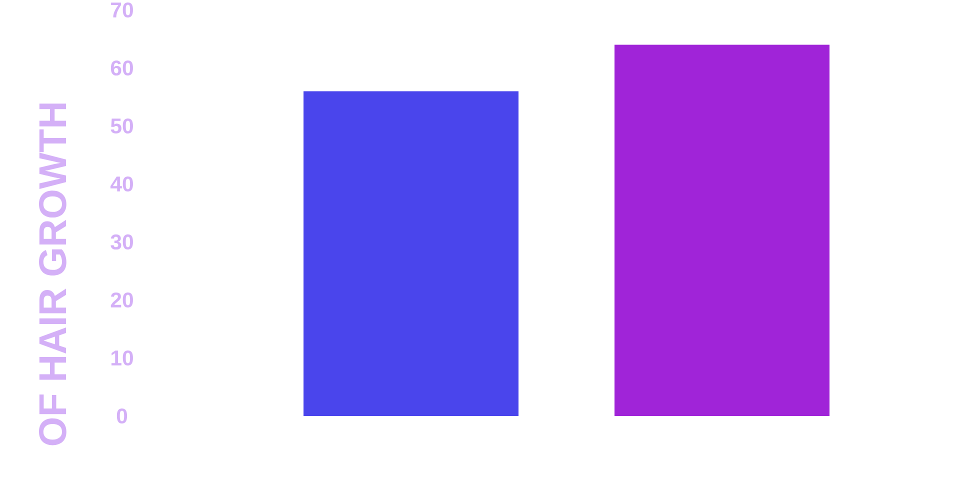  I want to click on y-tick-label: 0, so click(122, 416).